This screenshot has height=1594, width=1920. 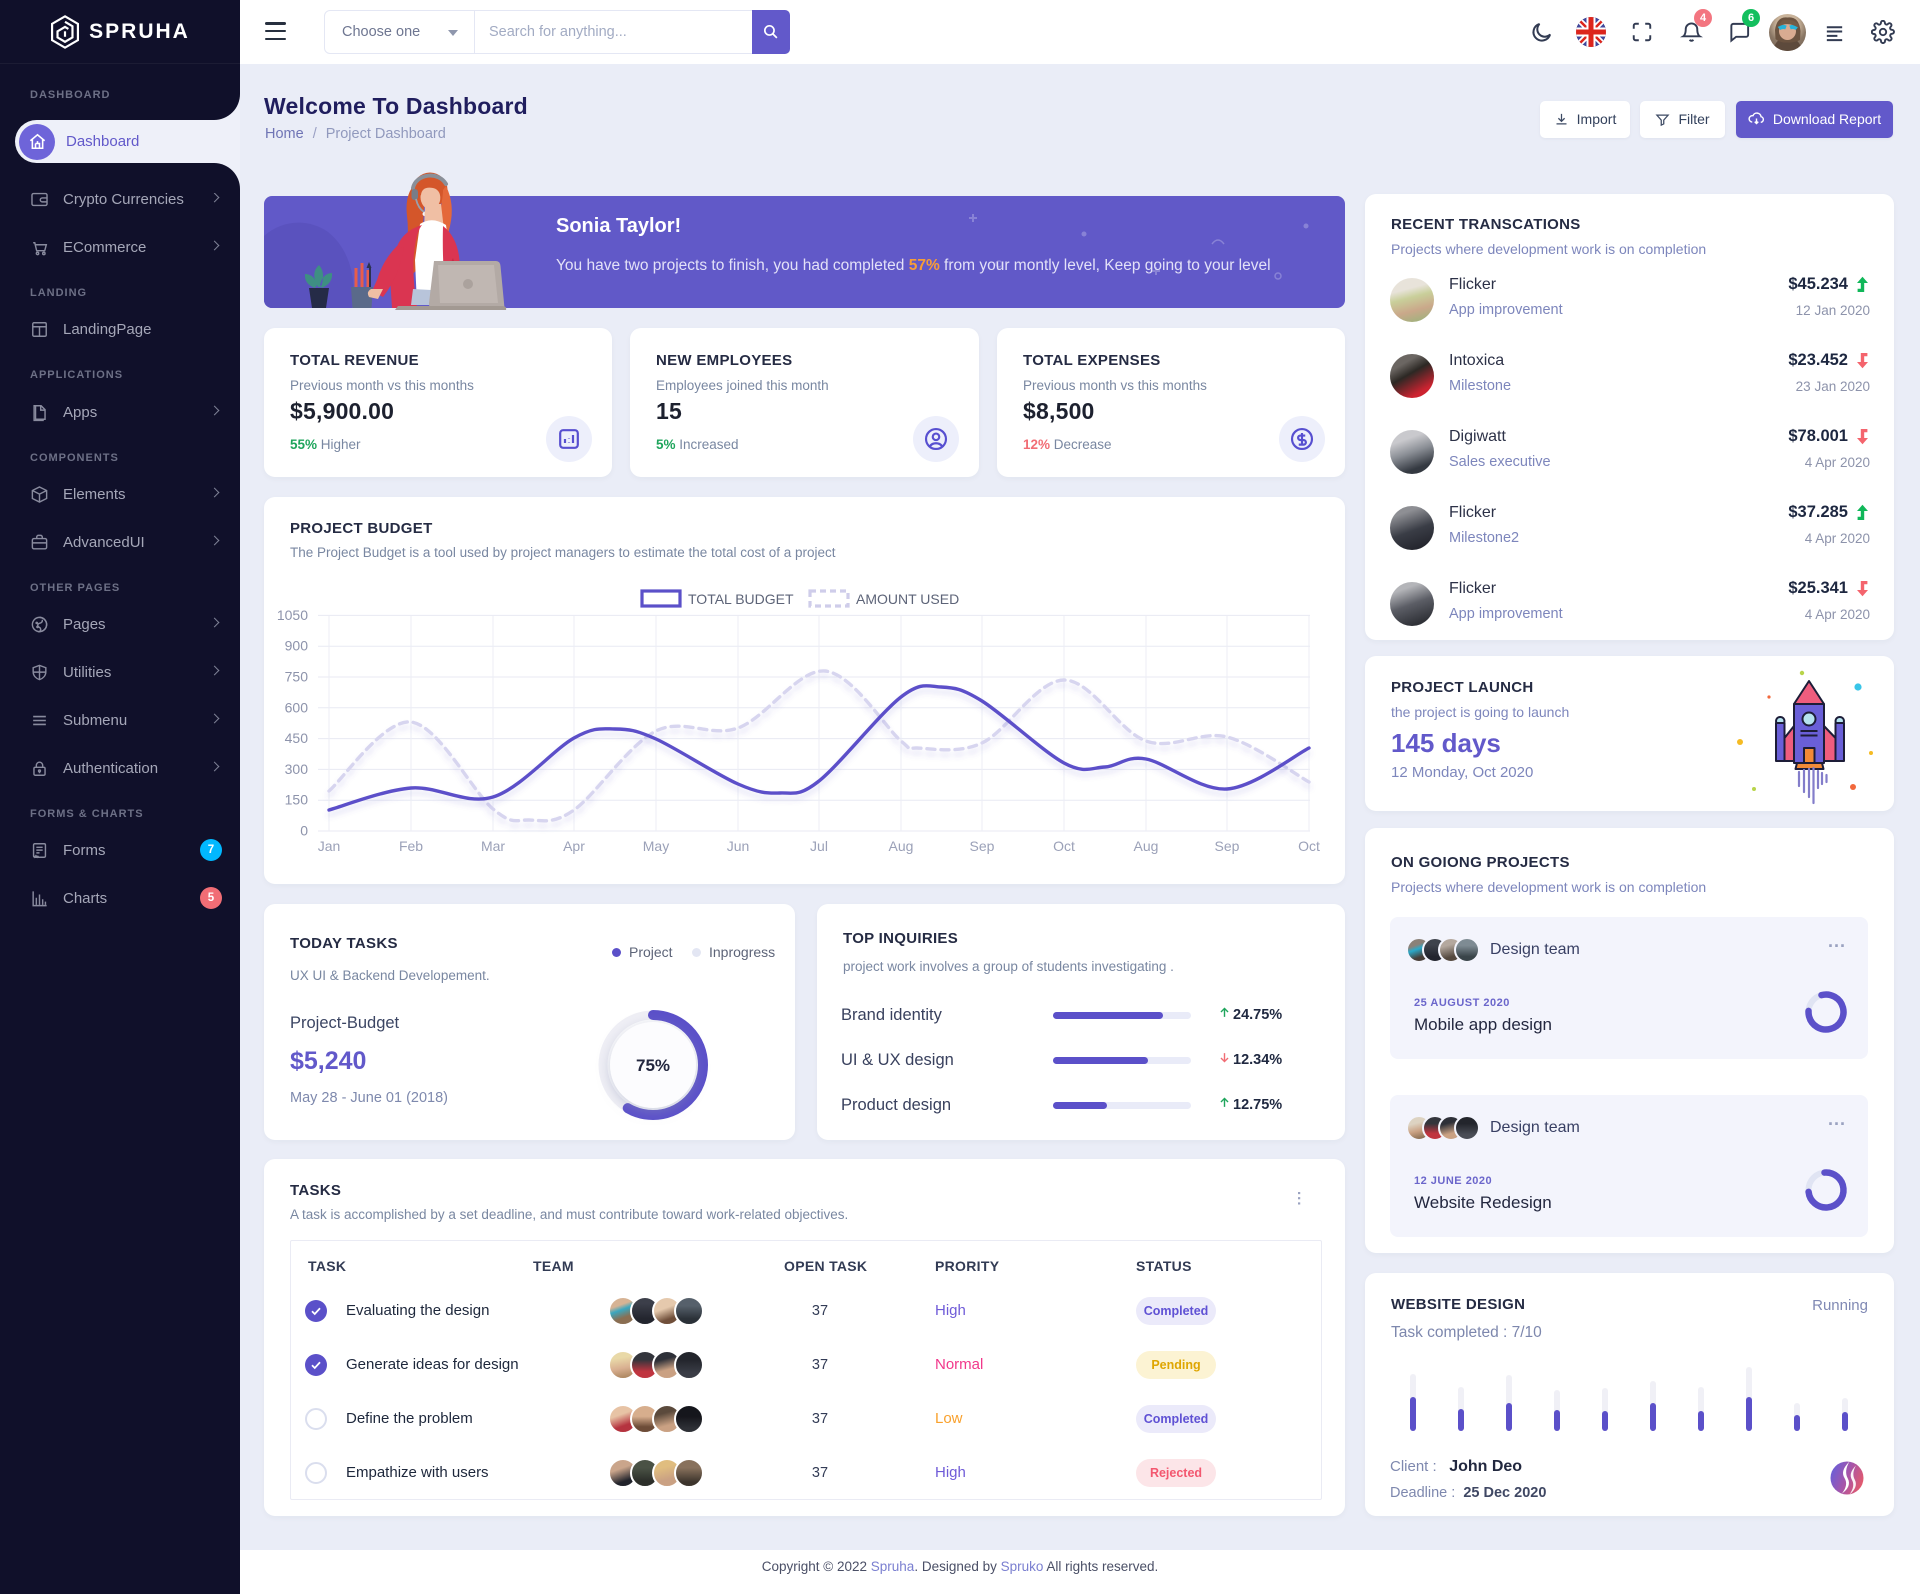 I want to click on svg-text: AMOUNT USED, so click(x=907, y=599).